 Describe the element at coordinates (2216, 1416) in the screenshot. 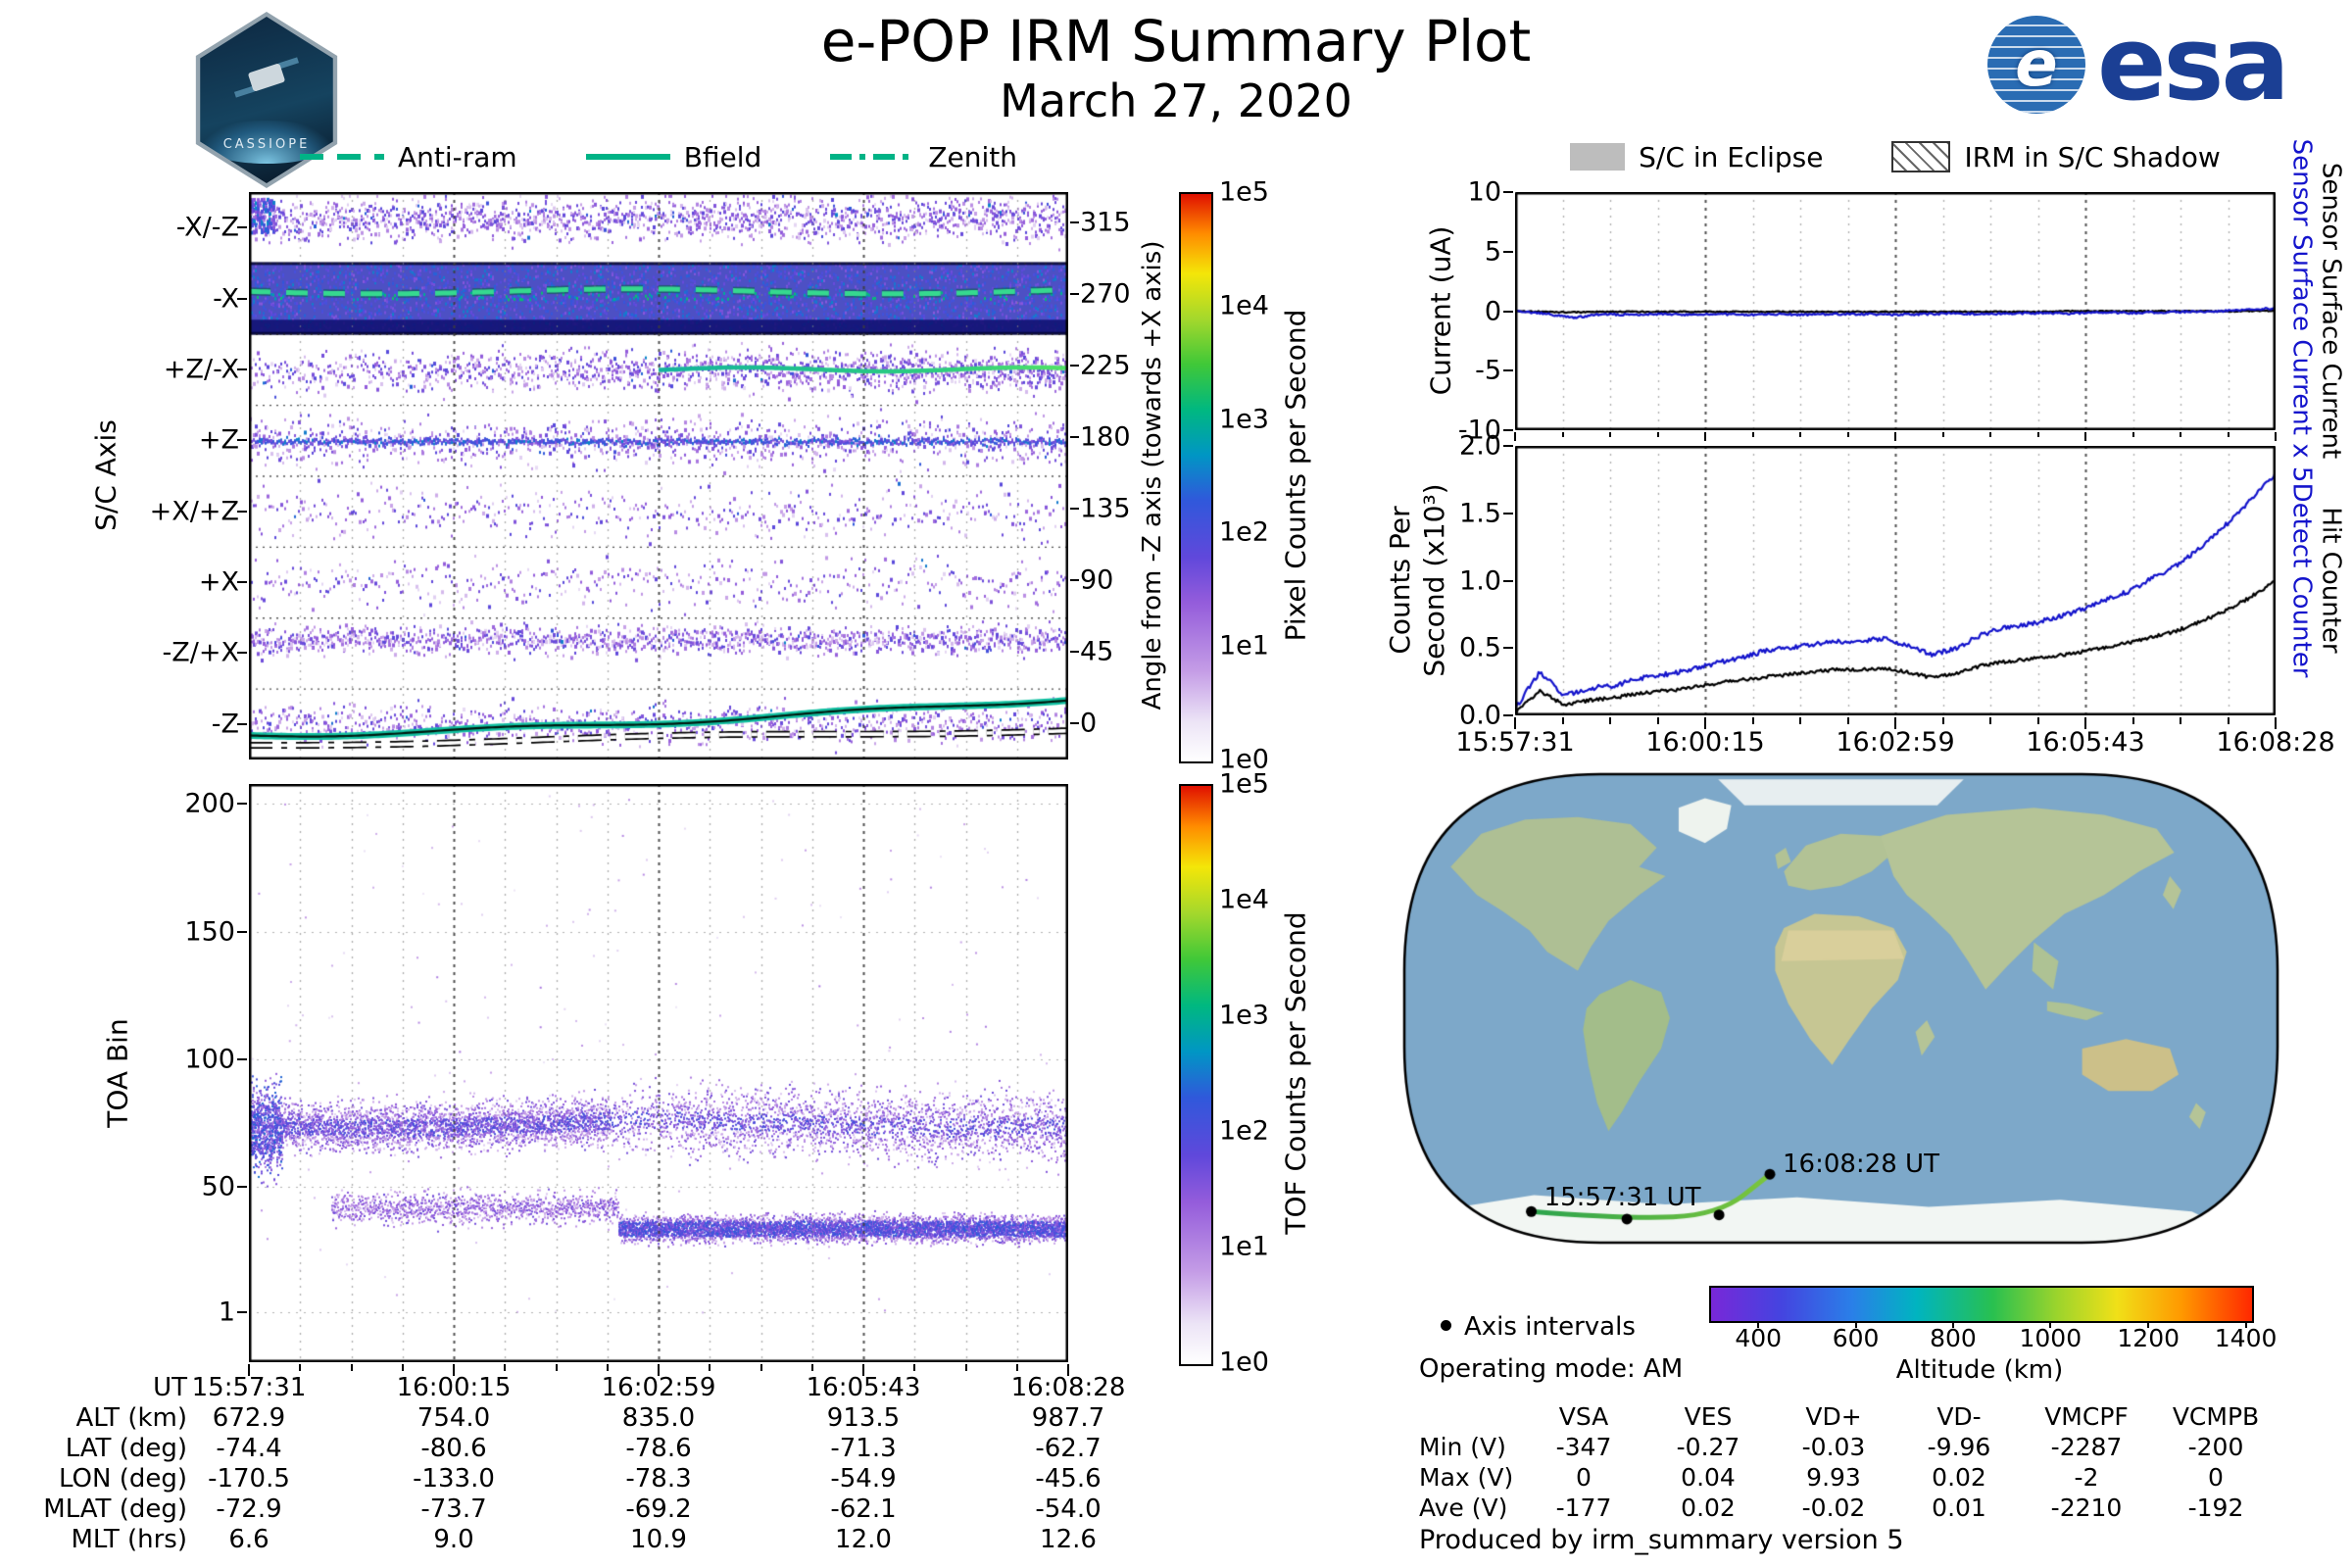

I see `voltage-col-header: VCMPB` at that location.